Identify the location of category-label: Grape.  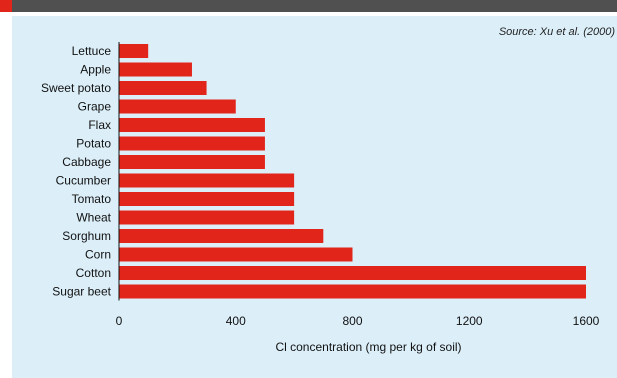
(95, 107).